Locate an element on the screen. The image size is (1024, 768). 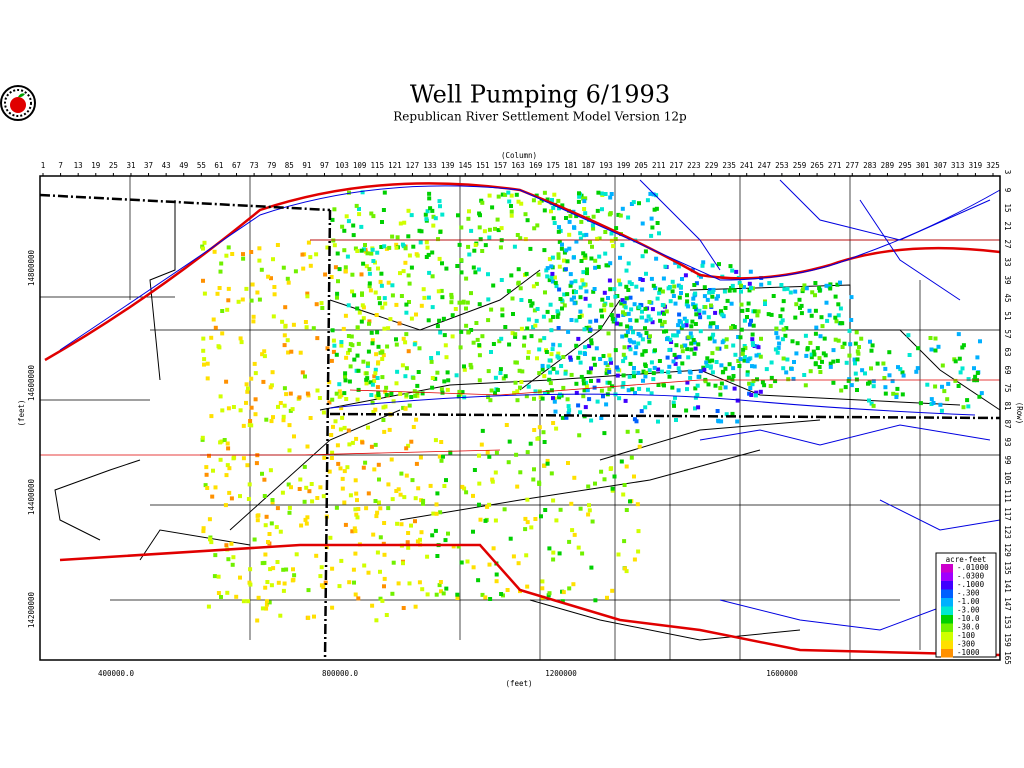
legend-title: acre-feet is located at coordinates (966, 559).